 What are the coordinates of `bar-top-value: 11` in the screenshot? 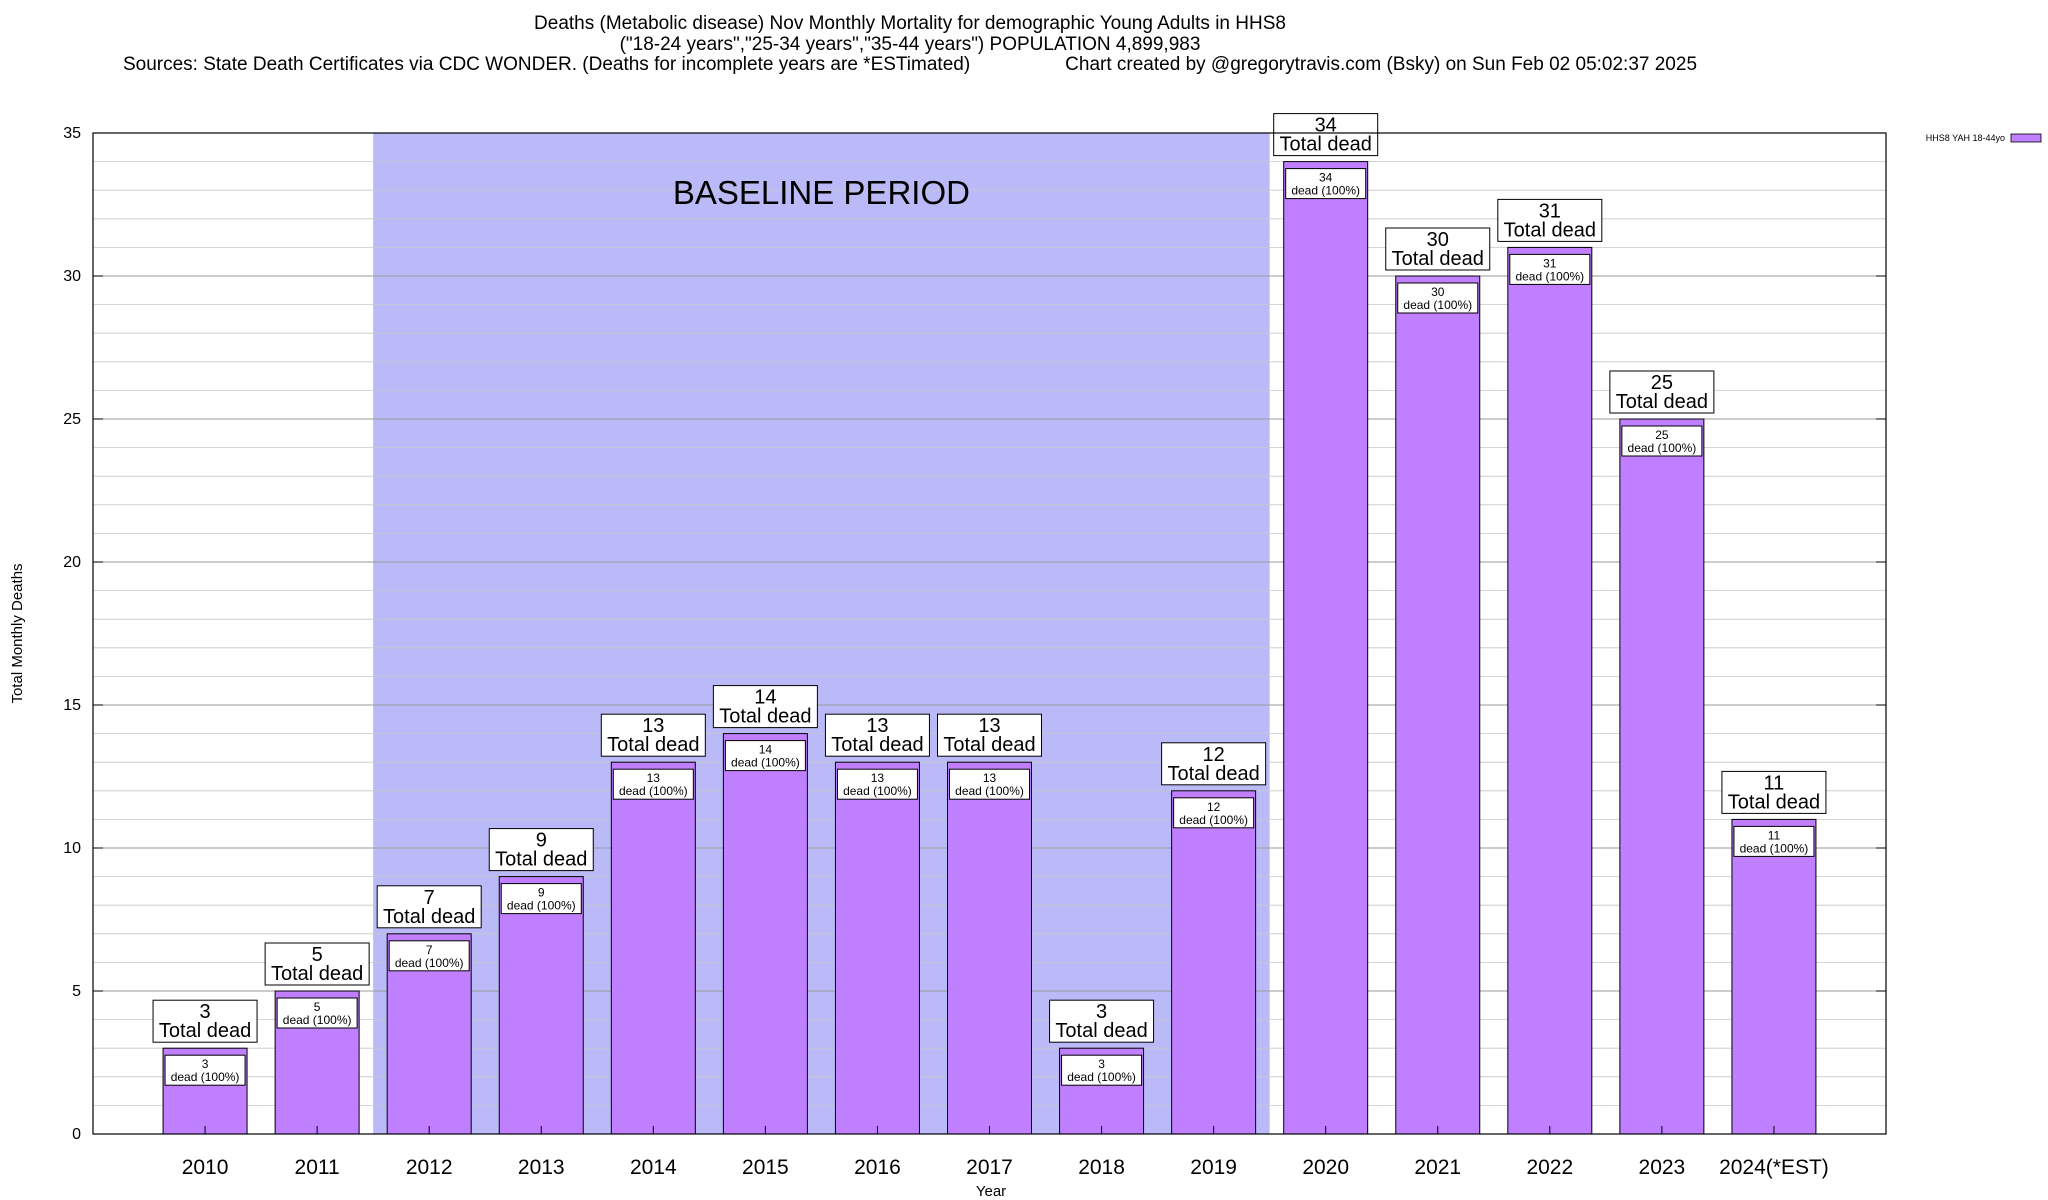 It's located at (1774, 783).